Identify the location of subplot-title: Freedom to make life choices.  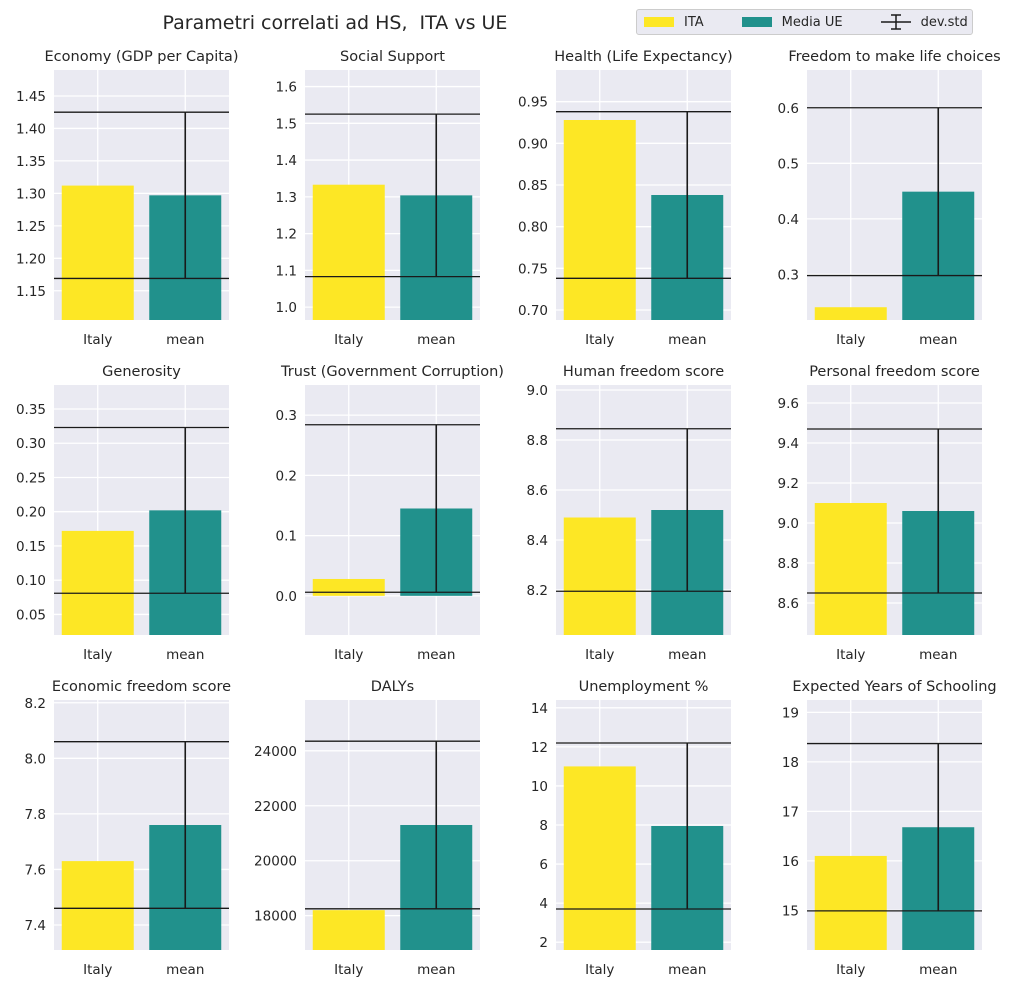
(894, 57).